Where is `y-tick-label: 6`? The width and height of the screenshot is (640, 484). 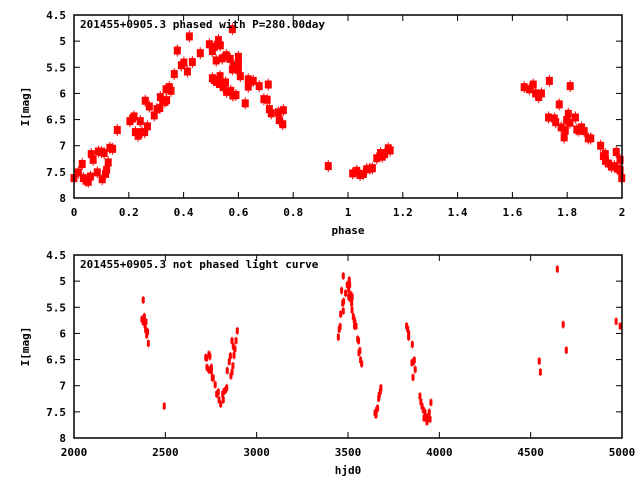 y-tick-label: 6 is located at coordinates (62, 93).